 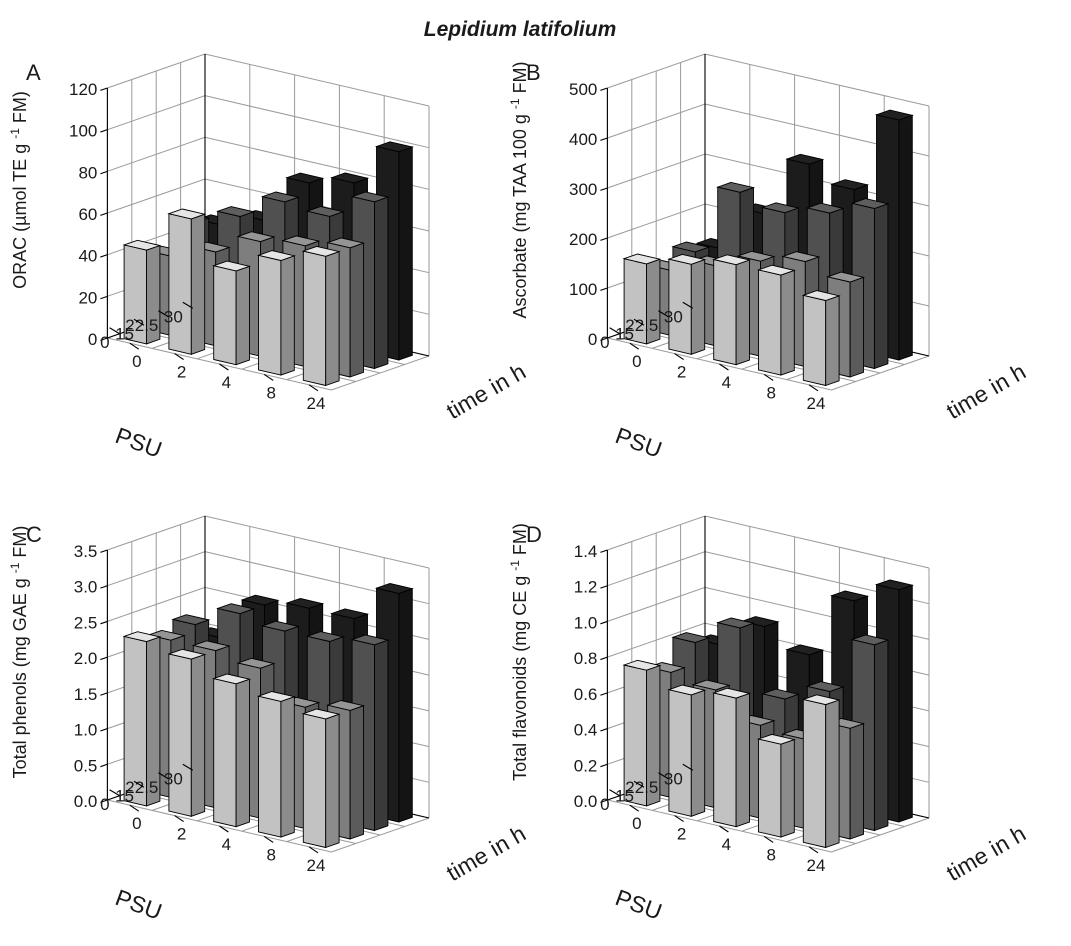 What do you see at coordinates (641, 325) in the screenshot?
I see `psu-tick-label: 22.5` at bounding box center [641, 325].